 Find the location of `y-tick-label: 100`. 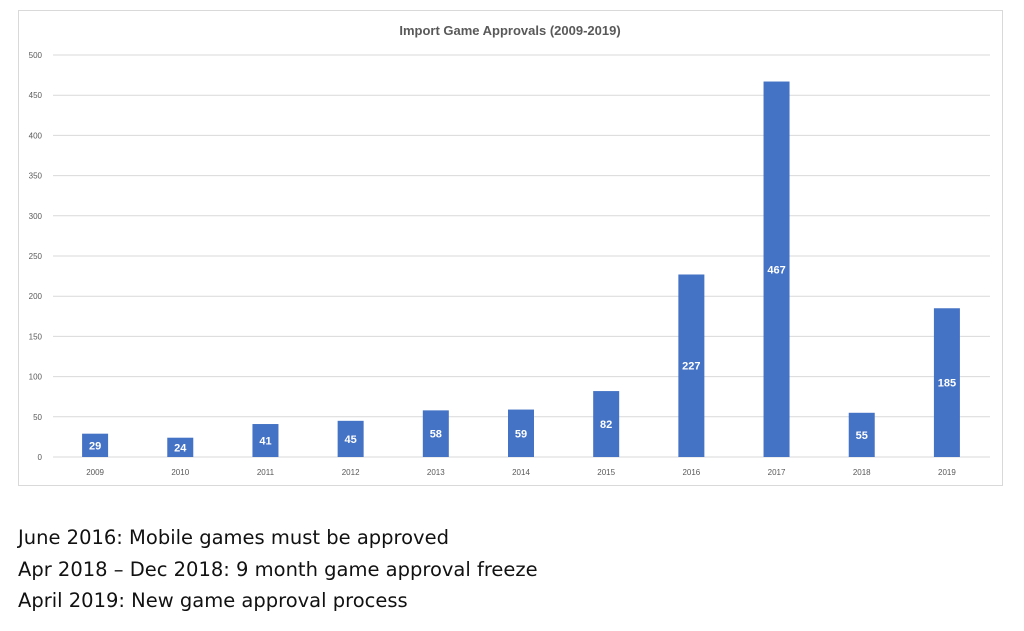

y-tick-label: 100 is located at coordinates (36, 377).